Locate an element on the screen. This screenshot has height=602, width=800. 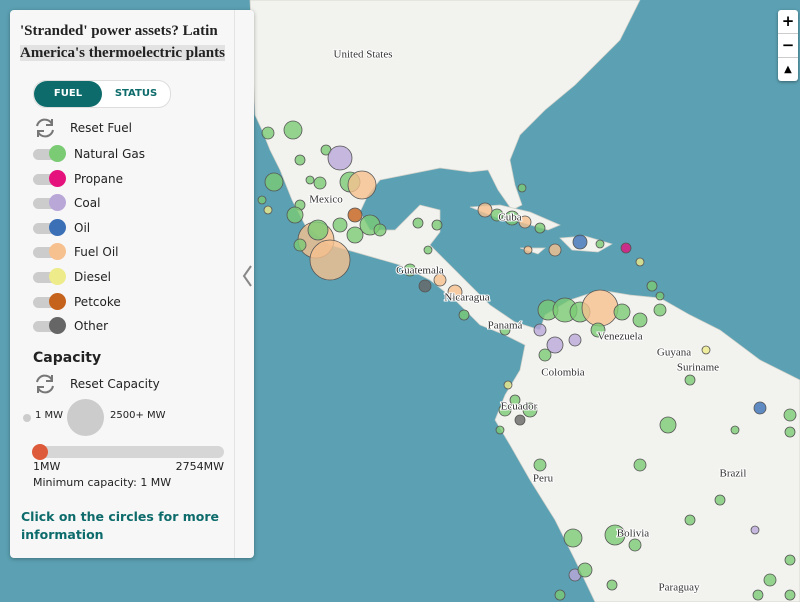
collapse-bar is located at coordinates (244, 284).